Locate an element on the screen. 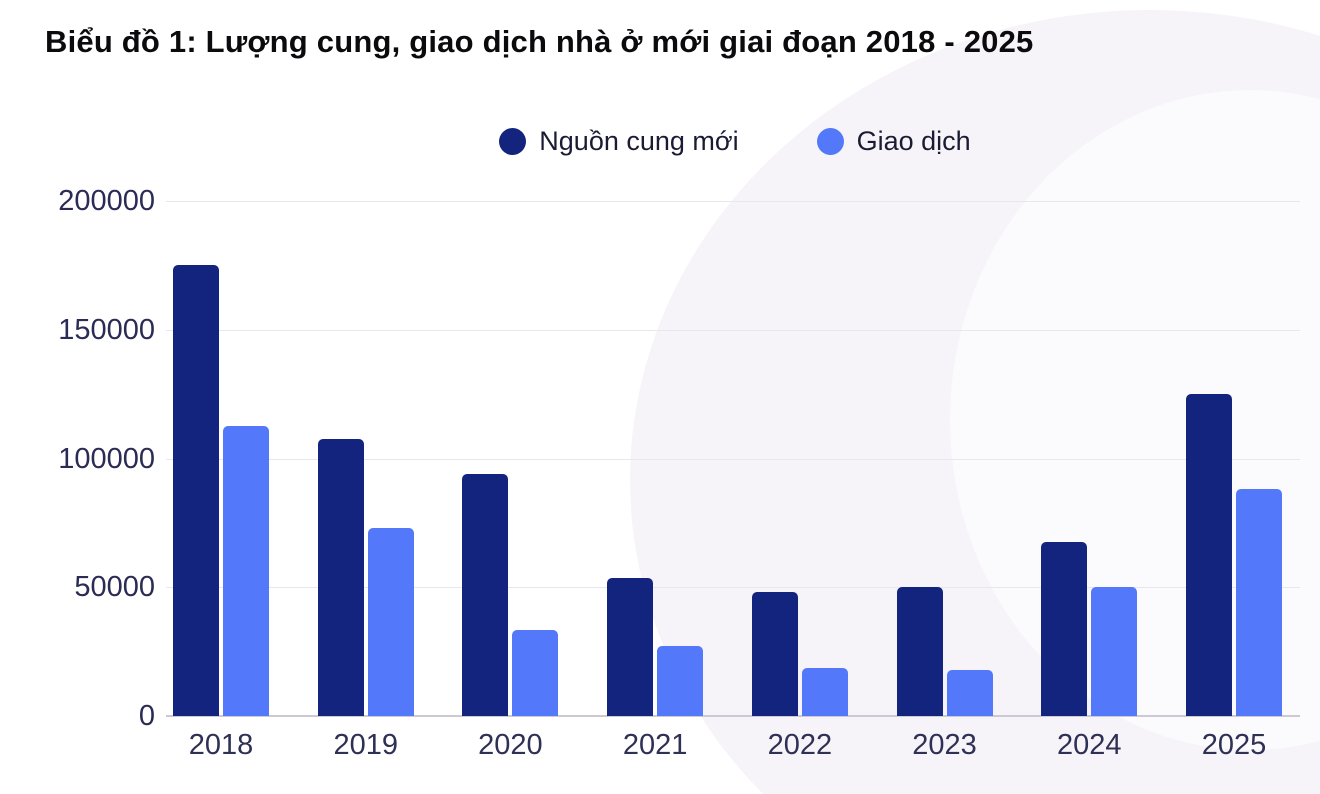 This screenshot has height=794, width=1320. legend-item-giao-dich: Giao dịch is located at coordinates (893, 141).